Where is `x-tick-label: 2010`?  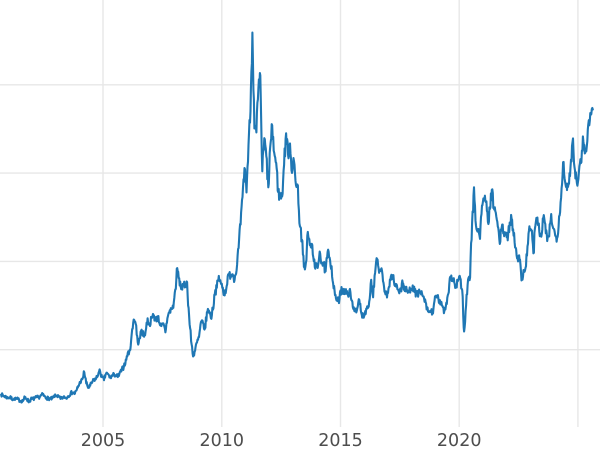 x-tick-label: 2010 is located at coordinates (222, 440).